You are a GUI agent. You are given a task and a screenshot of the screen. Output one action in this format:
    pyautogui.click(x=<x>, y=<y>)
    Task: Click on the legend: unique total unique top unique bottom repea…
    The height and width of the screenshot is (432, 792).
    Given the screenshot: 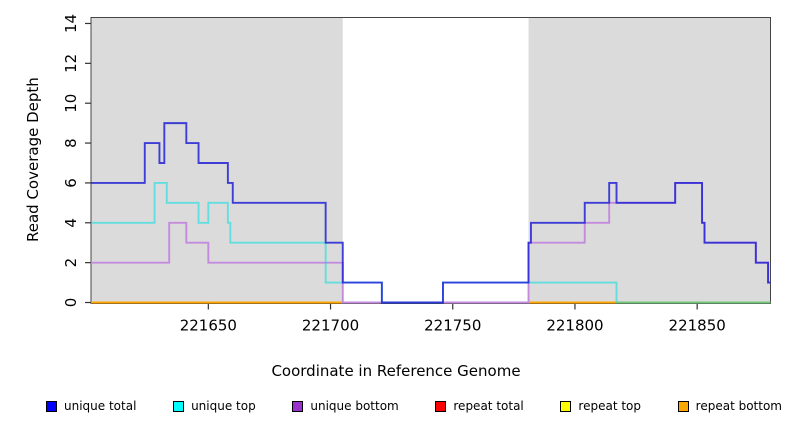 What is the action you would take?
    pyautogui.click(x=414, y=406)
    